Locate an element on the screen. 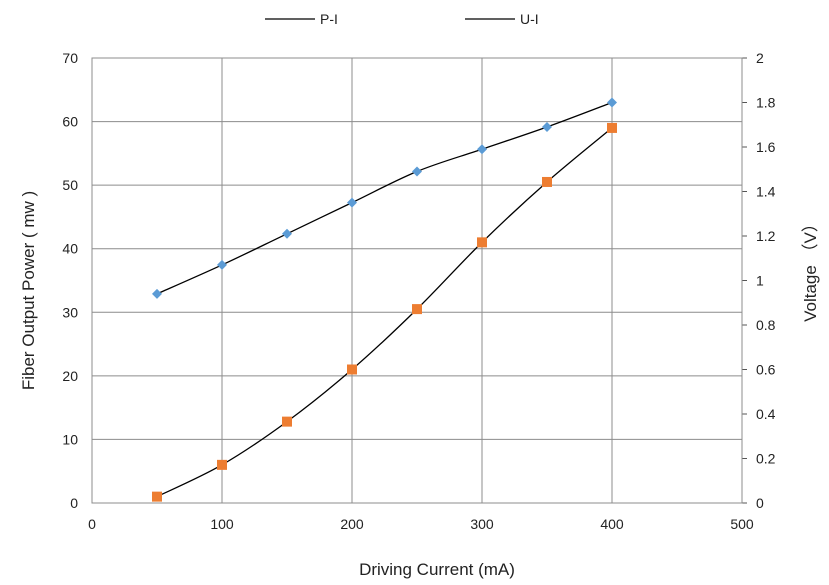 The width and height of the screenshot is (829, 585). y2-tick-label: 1 is located at coordinates (760, 281).